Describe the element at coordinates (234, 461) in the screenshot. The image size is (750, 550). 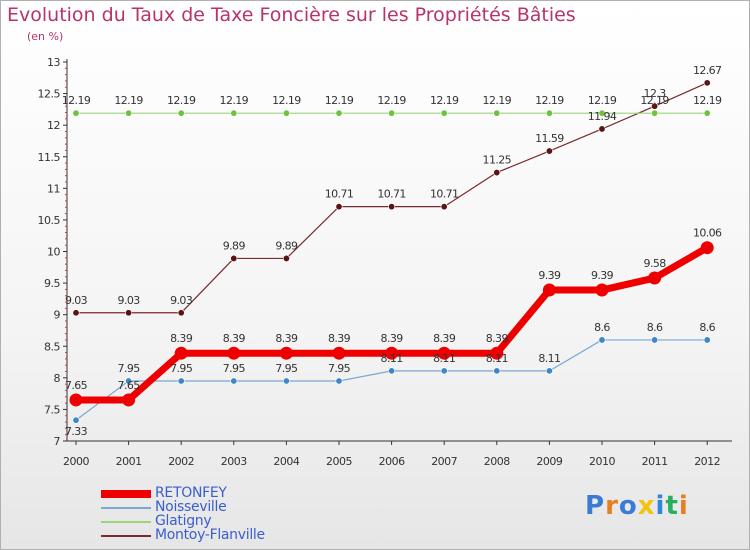
I see `x-tick-label: 2003` at that location.